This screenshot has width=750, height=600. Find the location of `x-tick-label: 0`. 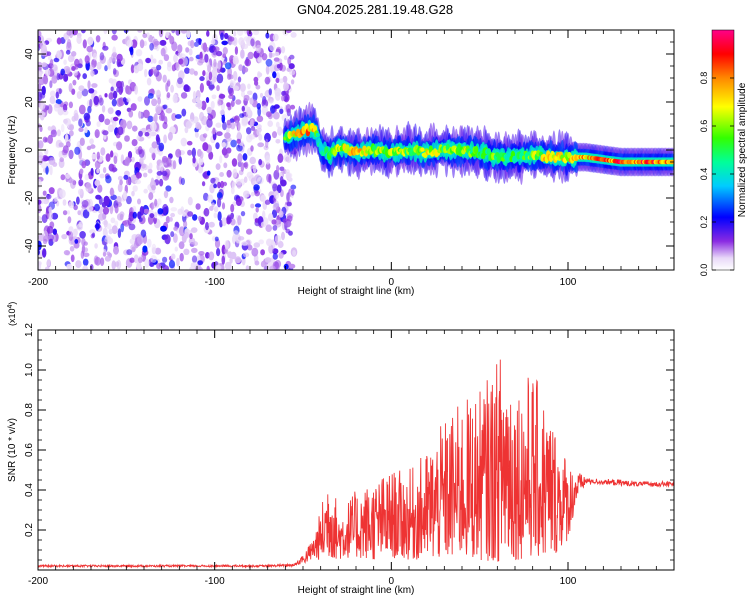

x-tick-label: 0 is located at coordinates (392, 282).